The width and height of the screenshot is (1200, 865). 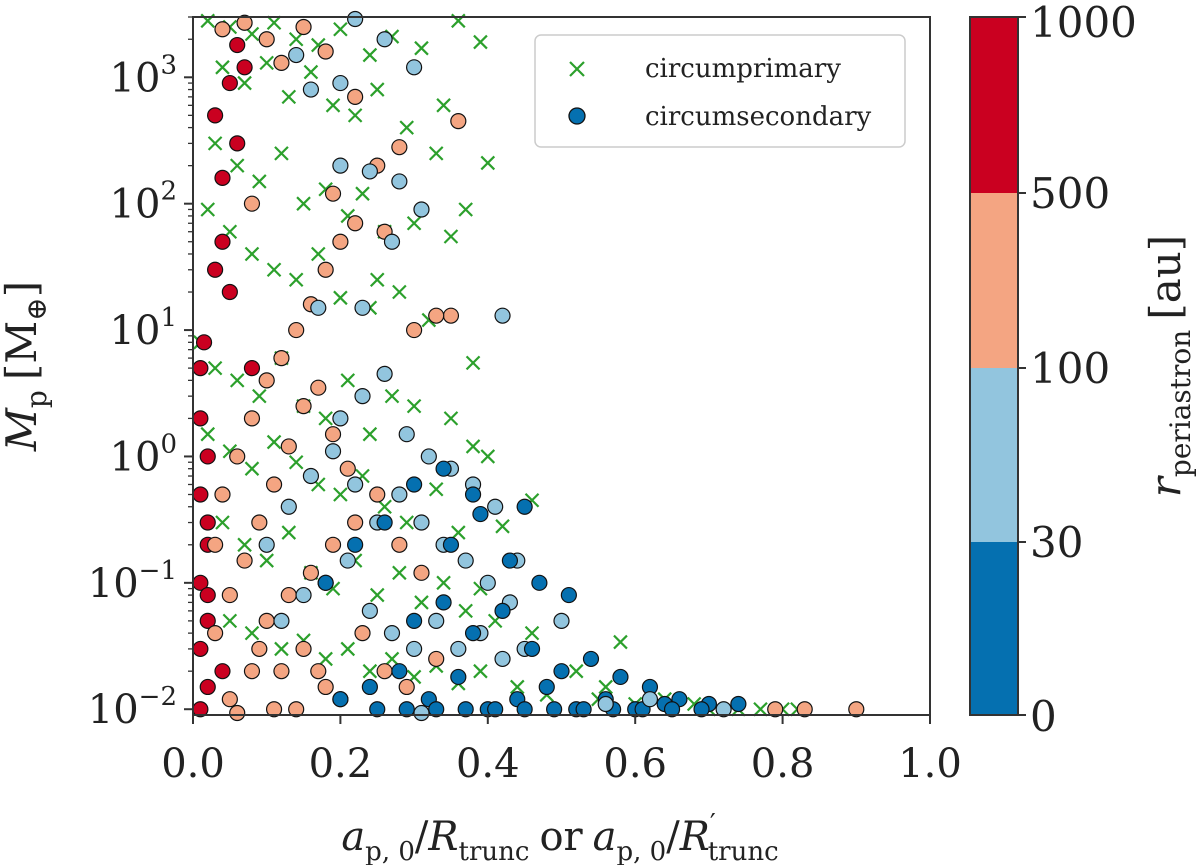 I want to click on x-axis-label-a2: a, so click(x=605, y=837).